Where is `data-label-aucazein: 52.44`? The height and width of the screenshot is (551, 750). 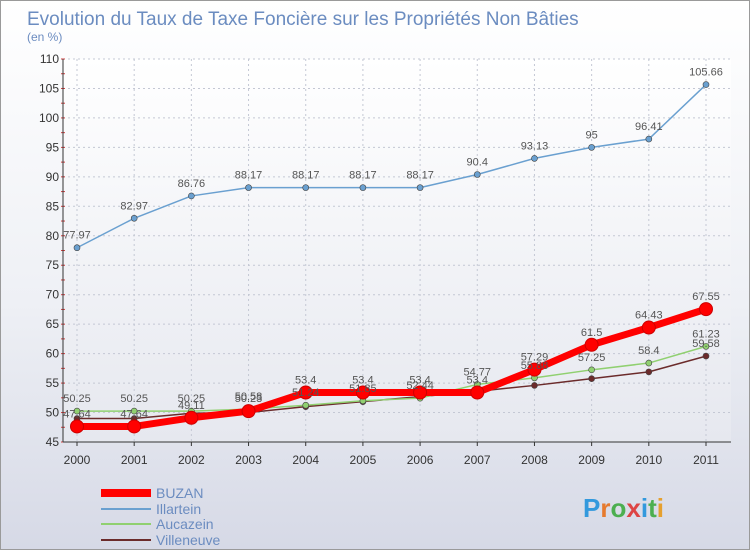 data-label-aucazein: 52.44 is located at coordinates (420, 386).